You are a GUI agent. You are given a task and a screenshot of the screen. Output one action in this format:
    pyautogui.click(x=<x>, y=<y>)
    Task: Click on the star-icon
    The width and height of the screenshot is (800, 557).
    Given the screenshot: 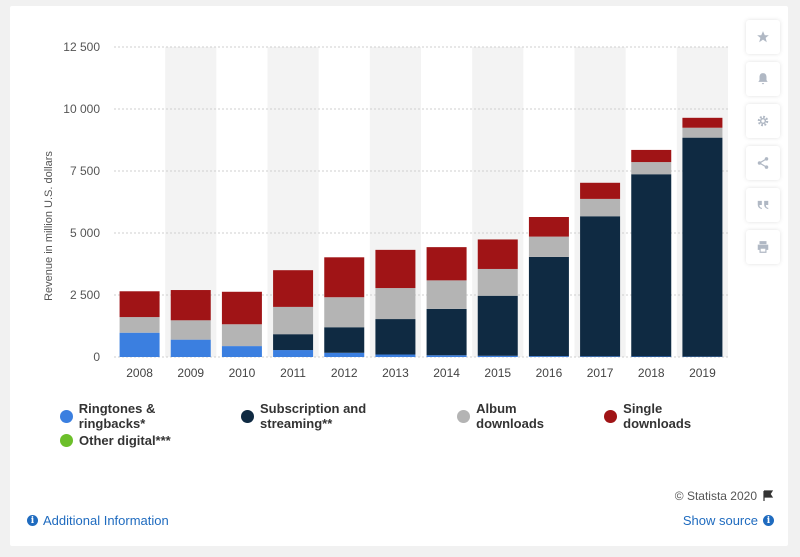 What is the action you would take?
    pyautogui.click(x=763, y=37)
    